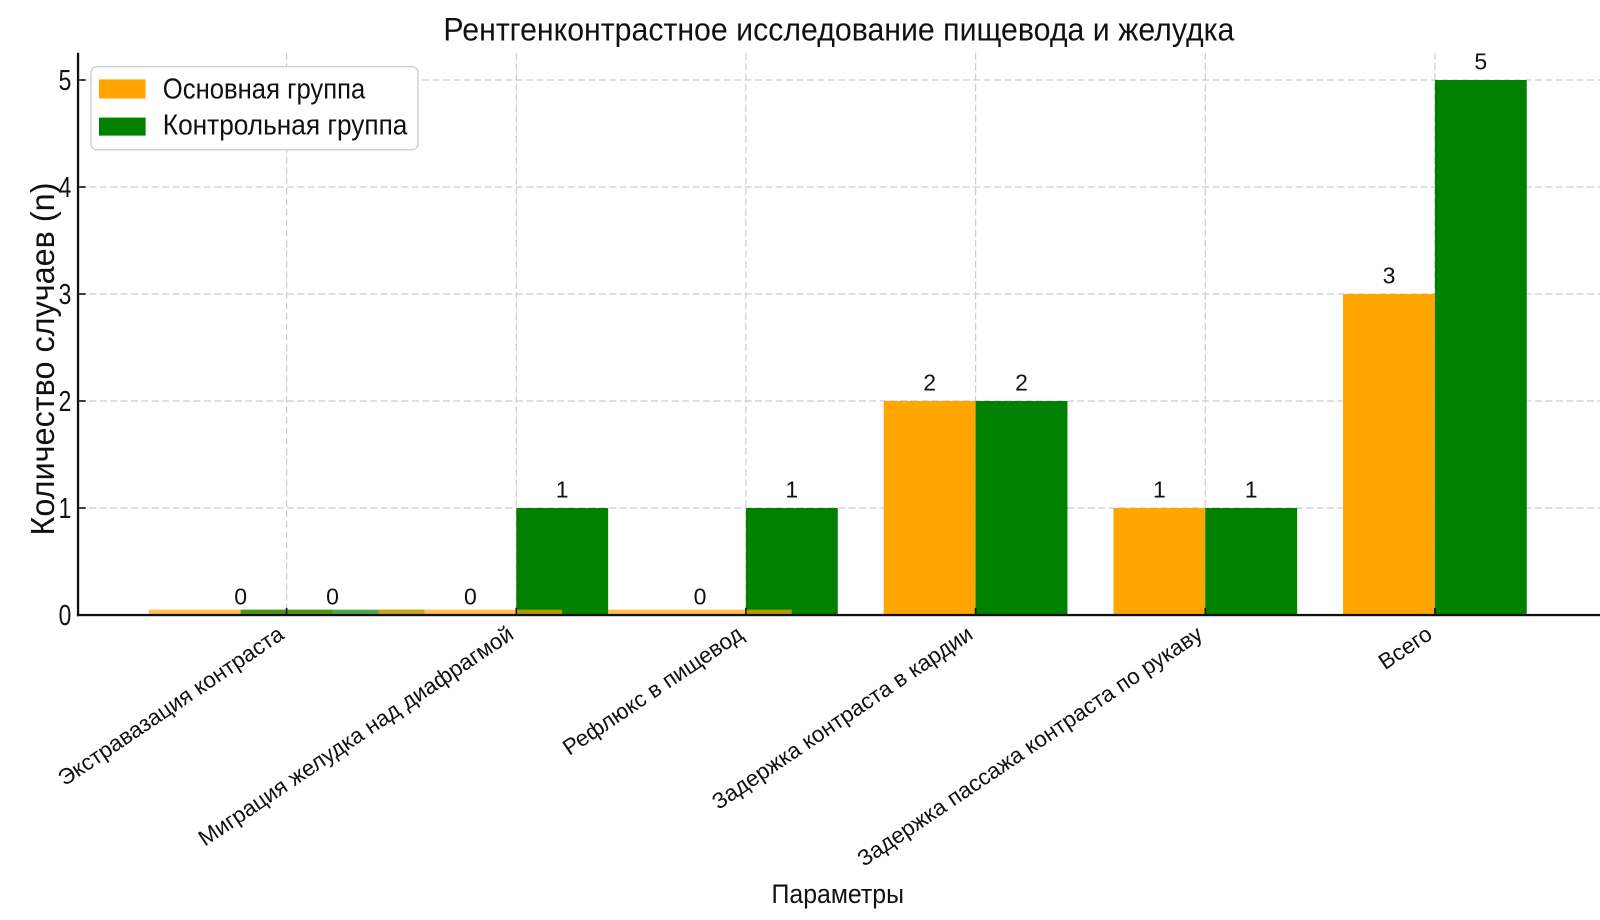 This screenshot has width=1600, height=920. Describe the element at coordinates (838, 894) in the screenshot. I see `svg-text: Параметры` at that location.